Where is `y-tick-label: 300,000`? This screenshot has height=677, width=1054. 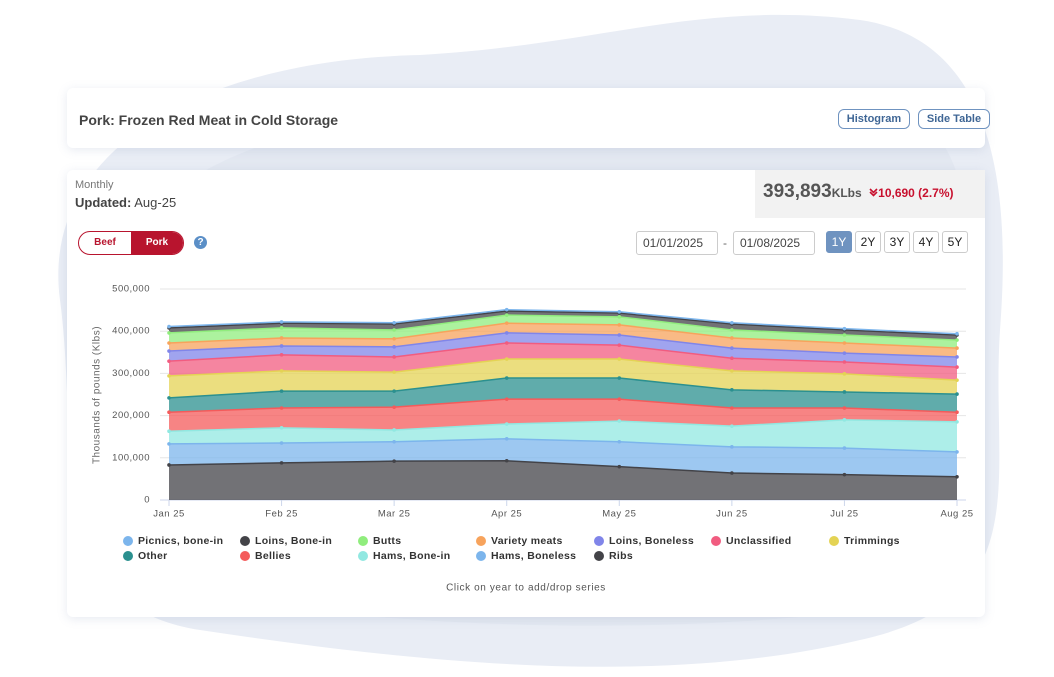 y-tick-label: 300,000 is located at coordinates (131, 373).